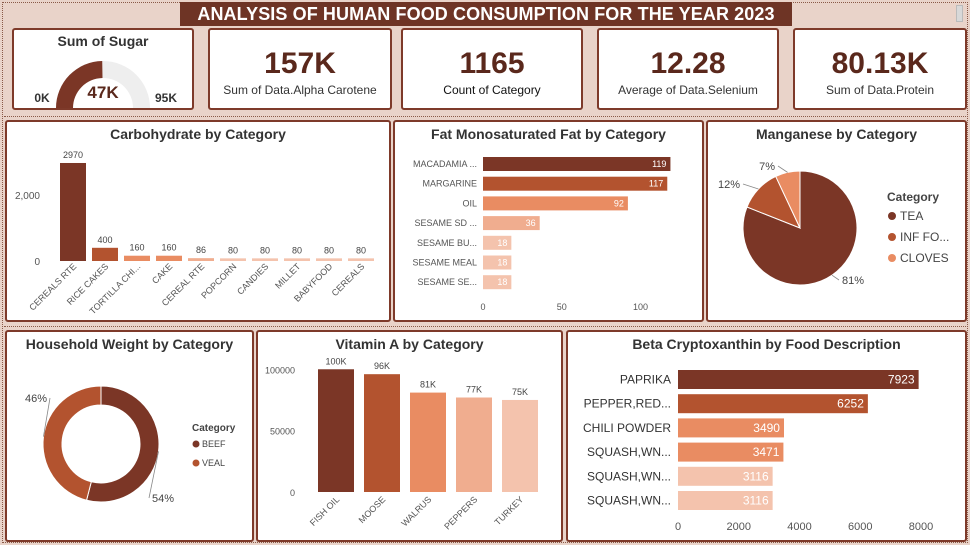  I want to click on scrollbar-thumb, so click(959, 13).